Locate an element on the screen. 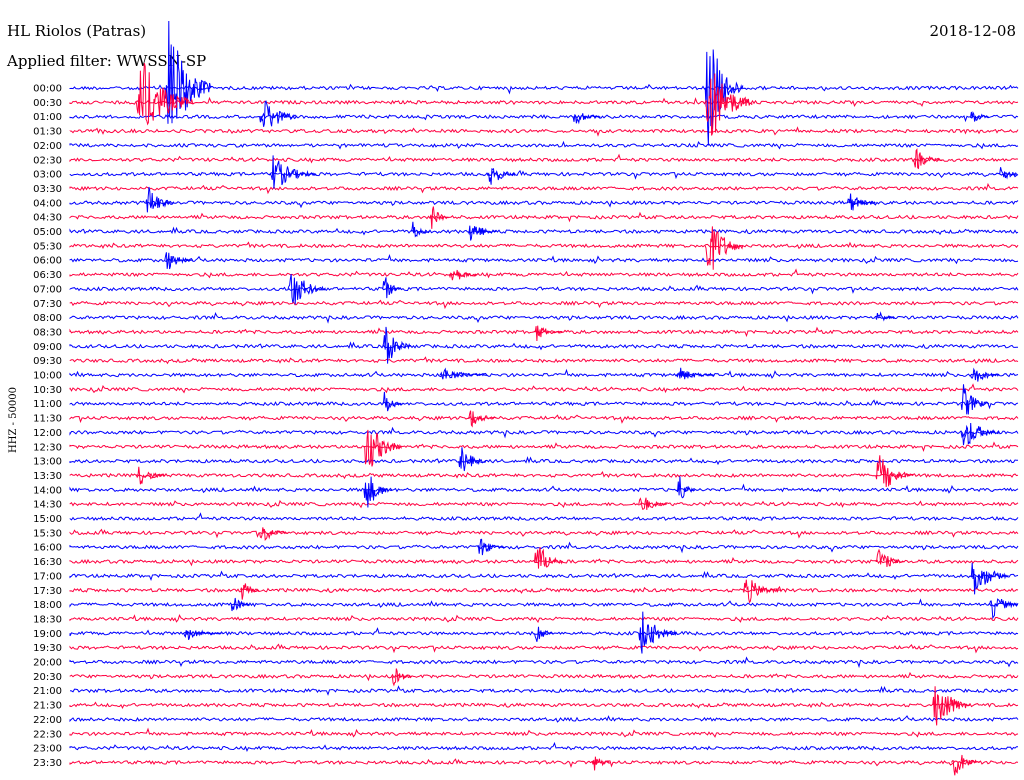  row-label: 23:00 is located at coordinates (47, 749).